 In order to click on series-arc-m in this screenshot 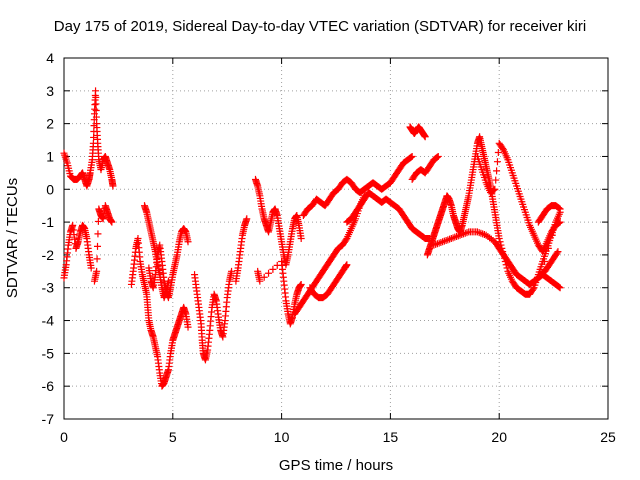, I will do `click(328, 281)`.